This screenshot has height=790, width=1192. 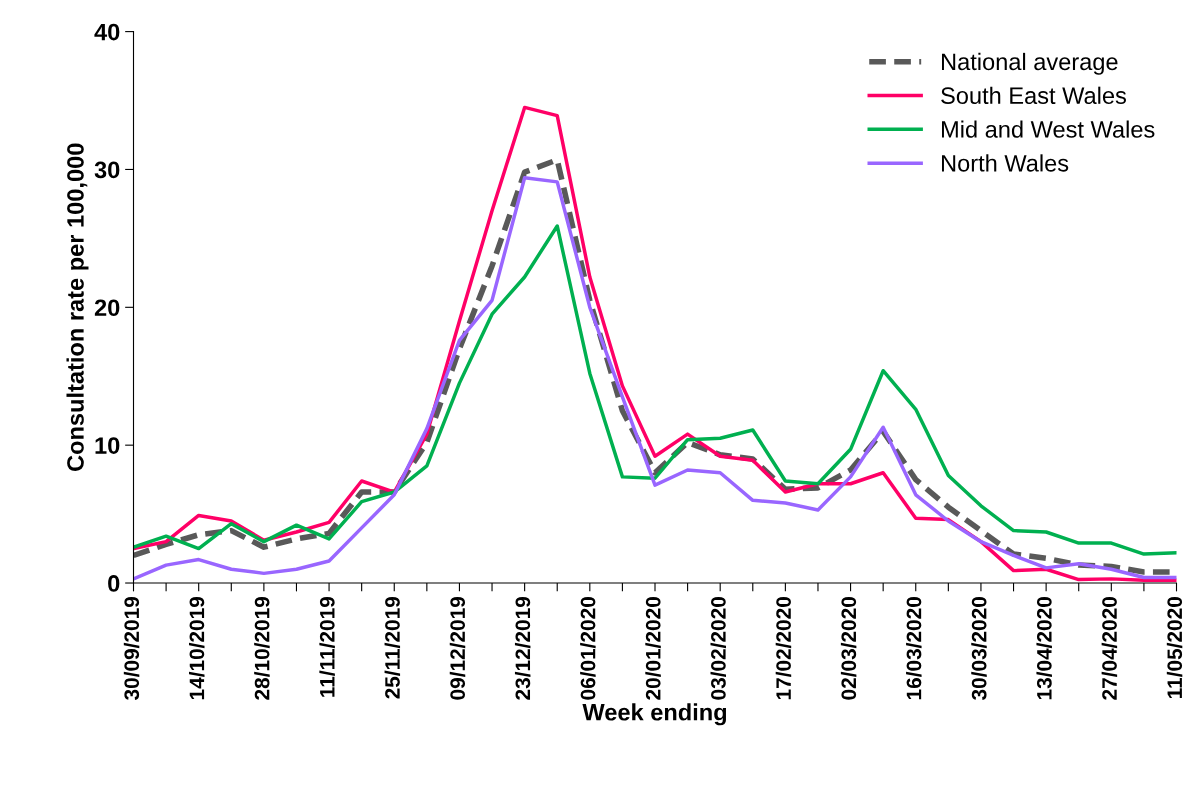 I want to click on y-tick-label: 0, so click(x=114, y=583).